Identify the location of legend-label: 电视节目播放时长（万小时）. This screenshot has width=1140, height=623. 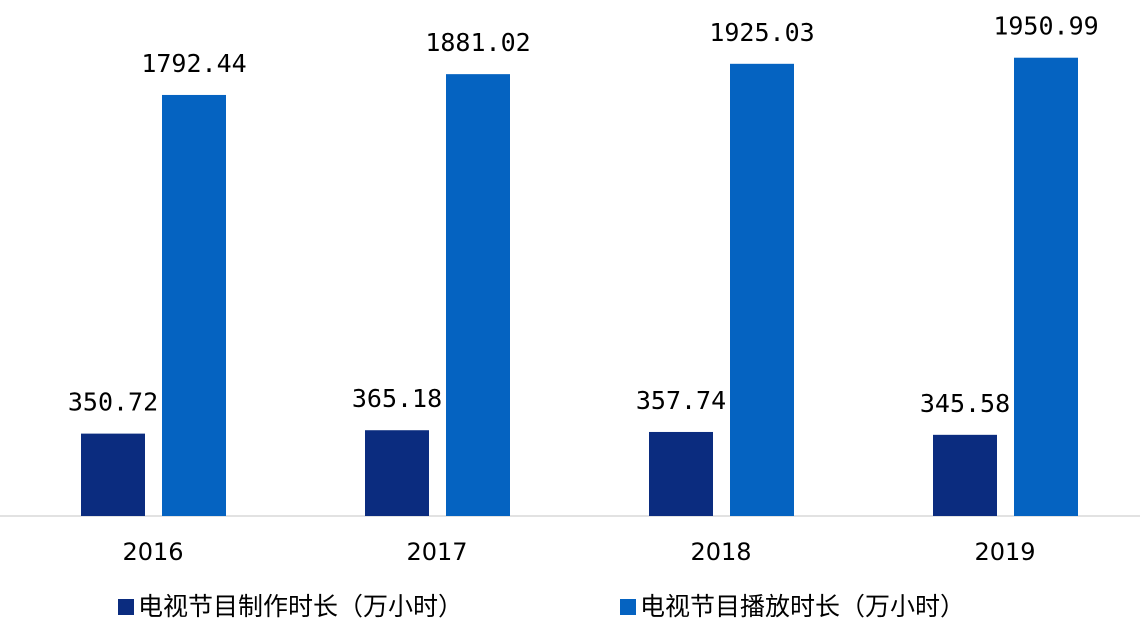
(802, 606).